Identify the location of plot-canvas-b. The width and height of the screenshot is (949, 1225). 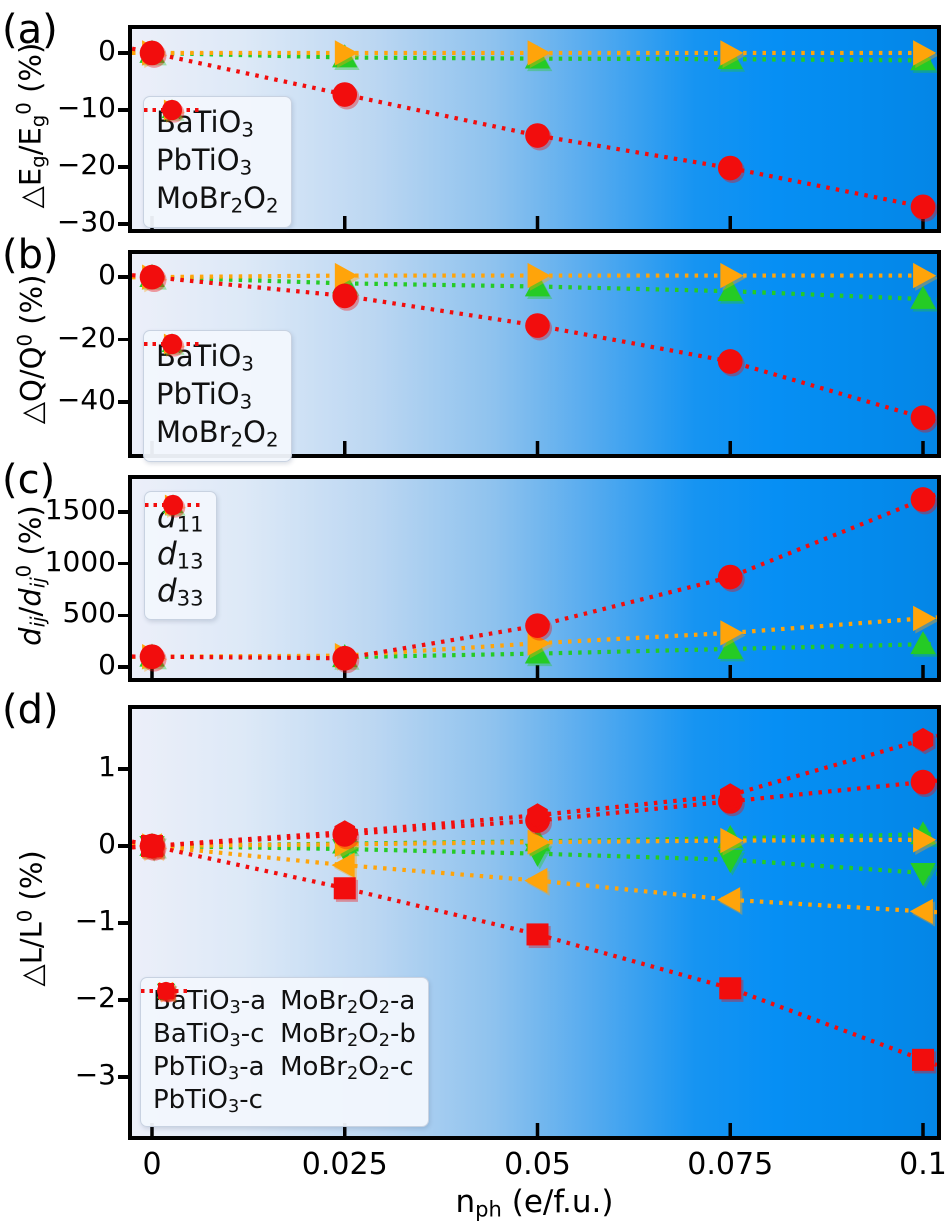
(534, 358).